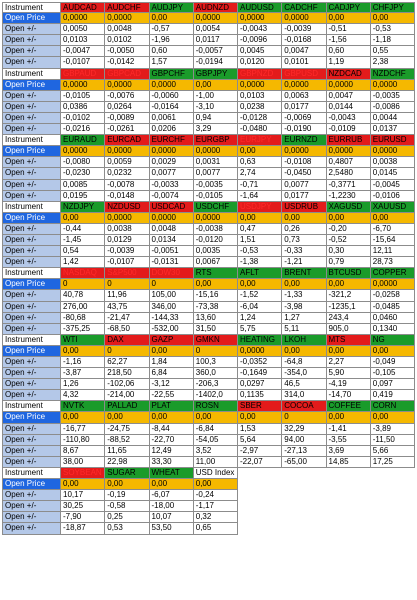  I want to click on instrument-symbol: NZDUSD, so click(127, 207).